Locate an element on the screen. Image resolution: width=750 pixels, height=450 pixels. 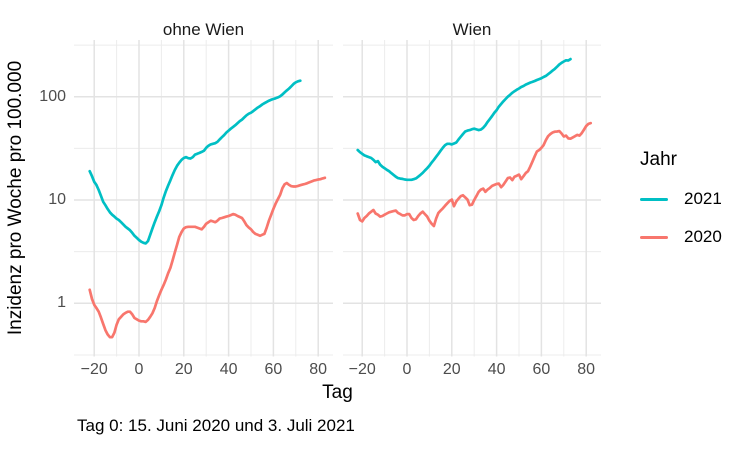
y-tick-label: 10 is located at coordinates (57, 199).